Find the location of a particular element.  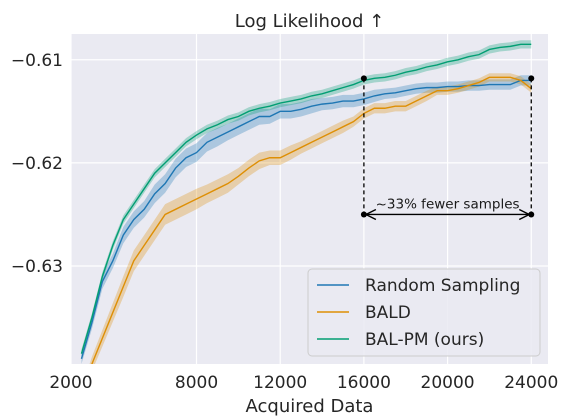

y-tick-label: −0.61 is located at coordinates (37, 61).